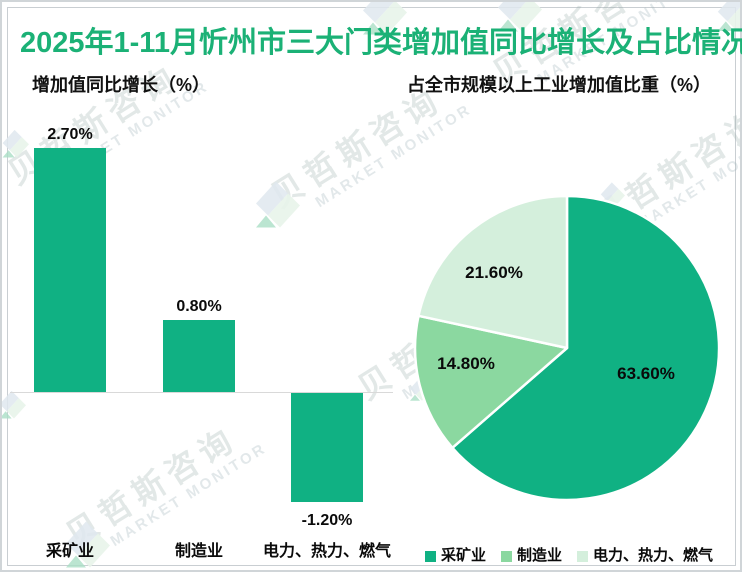 This screenshot has height=572, width=742. I want to click on legend-item-2: 电力、热力、燃气, so click(645, 556).